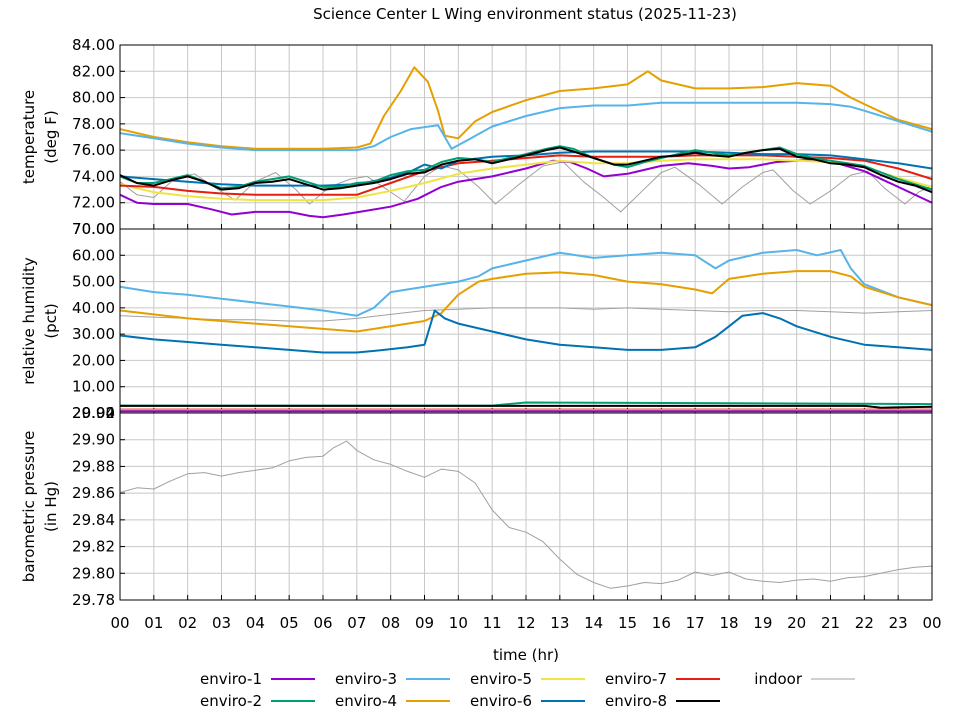 This screenshot has width=960, height=720. What do you see at coordinates (93, 493) in the screenshot?
I see `y-tick-label: 29.86` at bounding box center [93, 493].